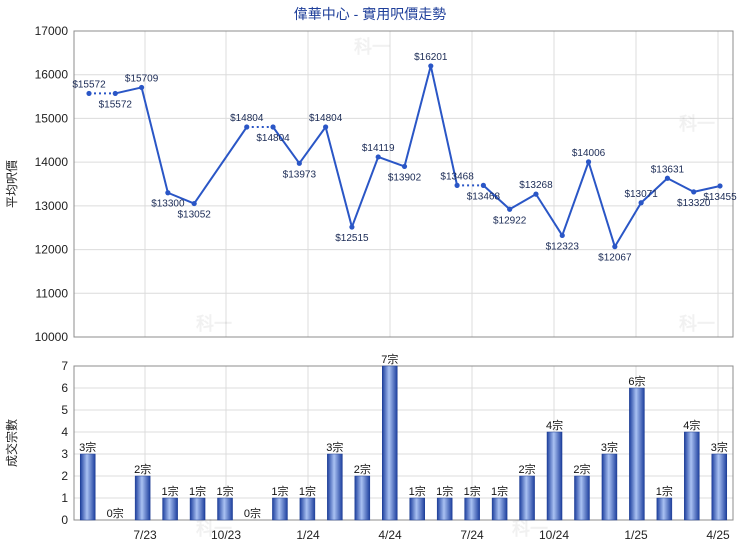  What do you see at coordinates (52, 250) in the screenshot?
I see `price-y-tick-label: 12000` at bounding box center [52, 250].